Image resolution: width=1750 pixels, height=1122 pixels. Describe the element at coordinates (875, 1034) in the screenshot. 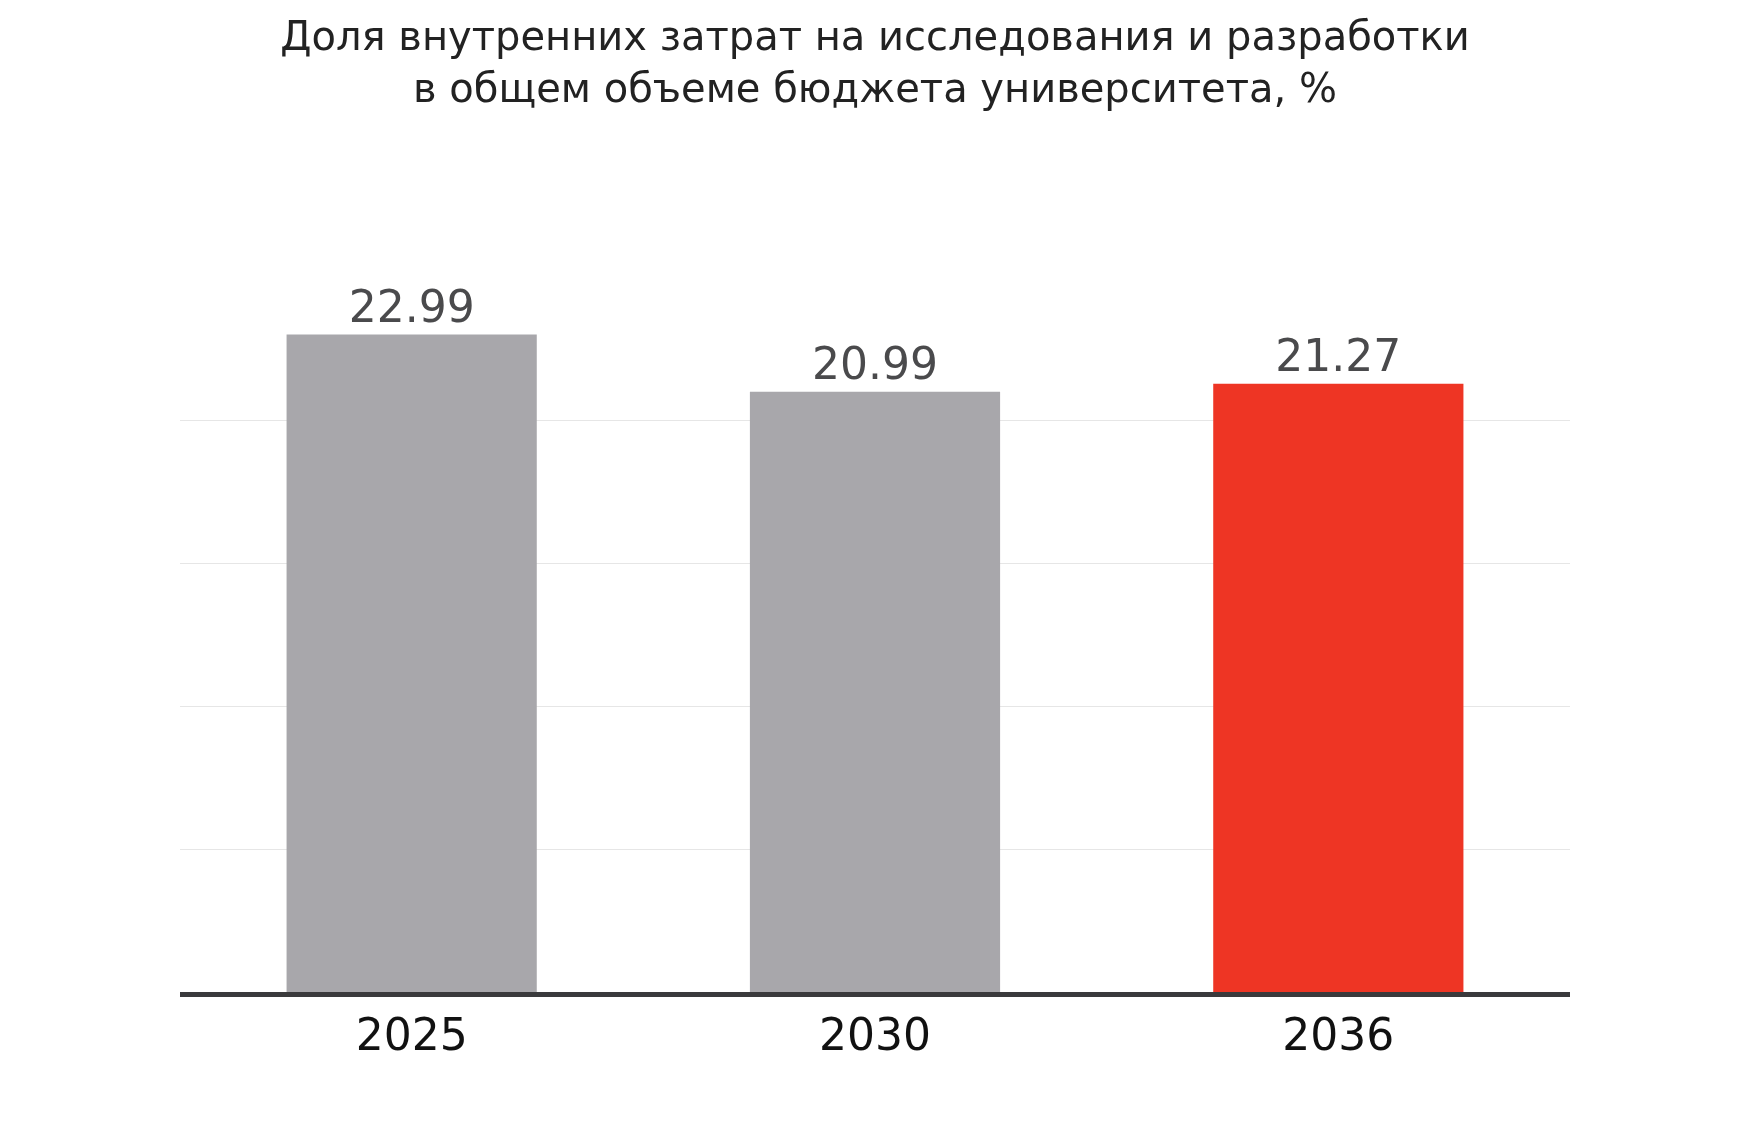

I see `x-tick-label: 2030` at that location.